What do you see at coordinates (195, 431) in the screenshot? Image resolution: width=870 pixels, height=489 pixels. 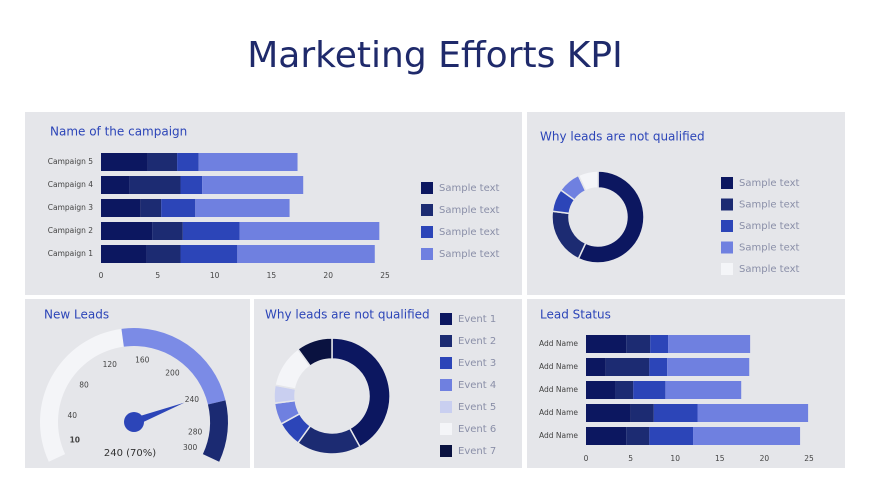 I see `gauge-tick-label: 280` at bounding box center [195, 431].